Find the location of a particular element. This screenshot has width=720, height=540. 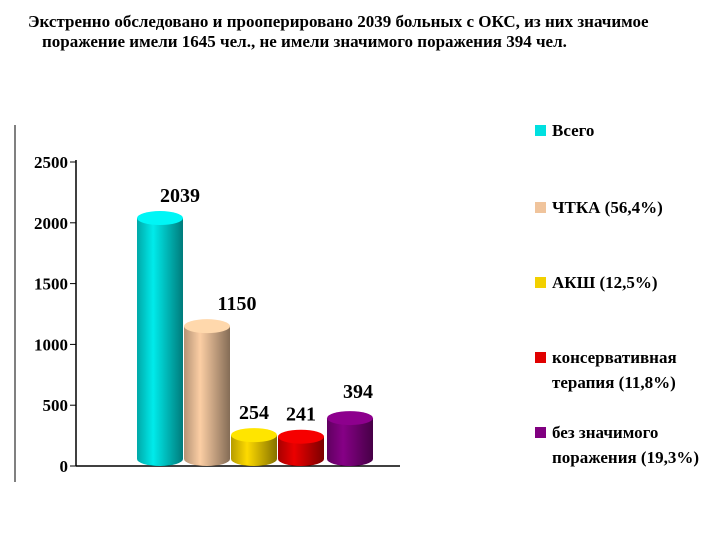

legend-item: консервативная терапия (11,8%) is located at coordinates (622, 370).